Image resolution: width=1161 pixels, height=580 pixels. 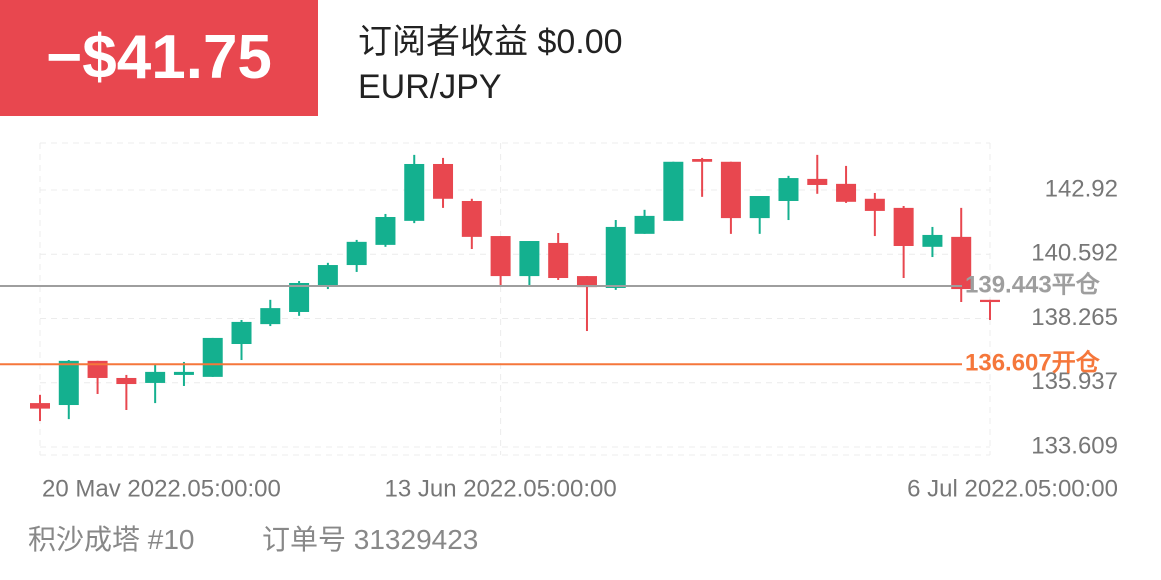 I want to click on x-tick-label: 13 Jun 2022.05:00:00, so click(x=500, y=488).